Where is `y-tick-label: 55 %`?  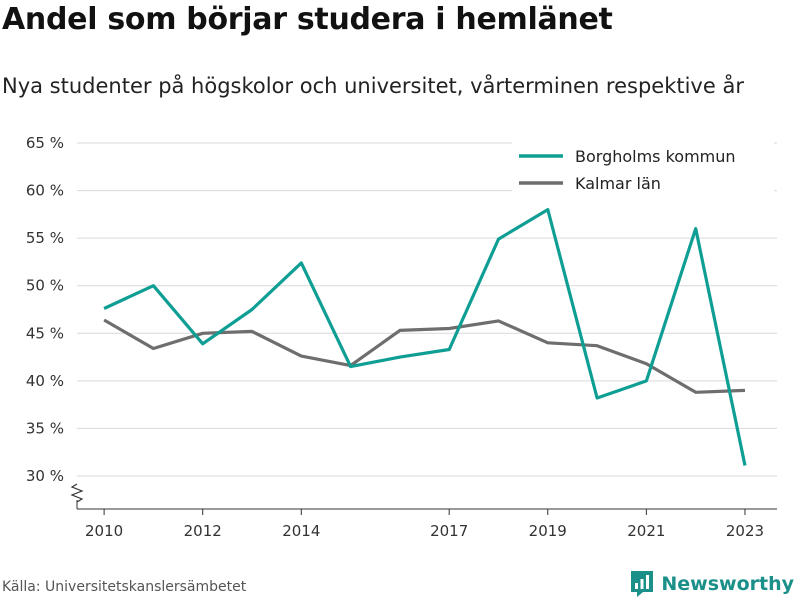
y-tick-label: 55 % is located at coordinates (45, 238).